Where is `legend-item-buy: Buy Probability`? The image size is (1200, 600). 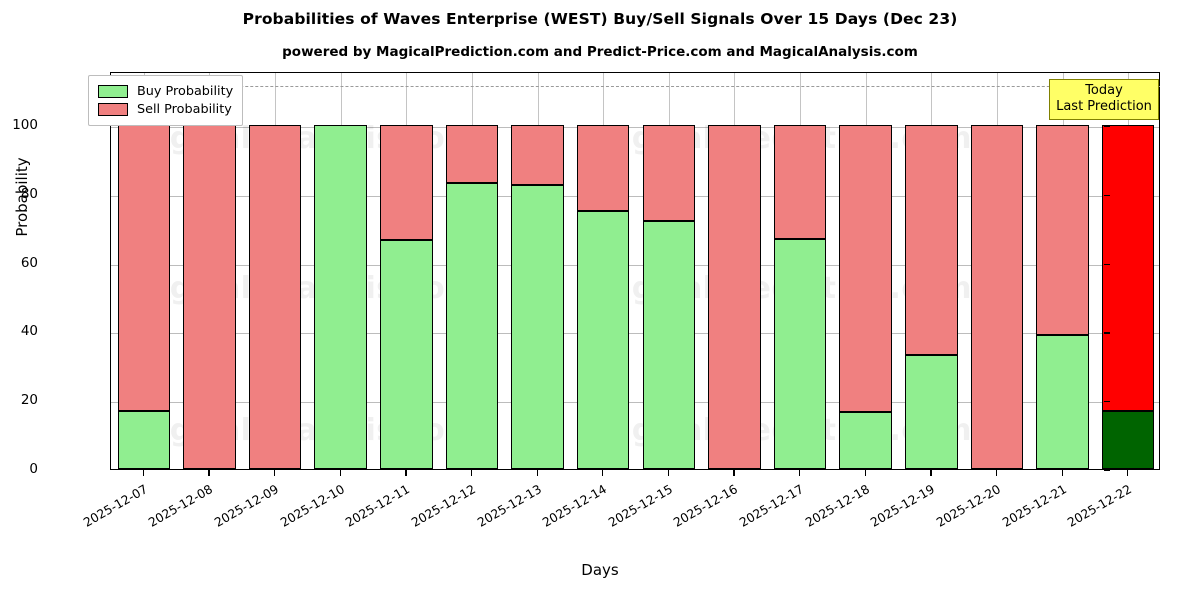
legend-item-buy: Buy Probability is located at coordinates (165, 91).